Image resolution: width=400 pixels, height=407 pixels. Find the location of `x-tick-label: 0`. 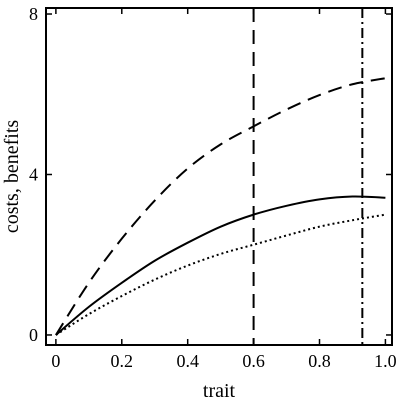

x-tick-label: 0 is located at coordinates (55, 361).